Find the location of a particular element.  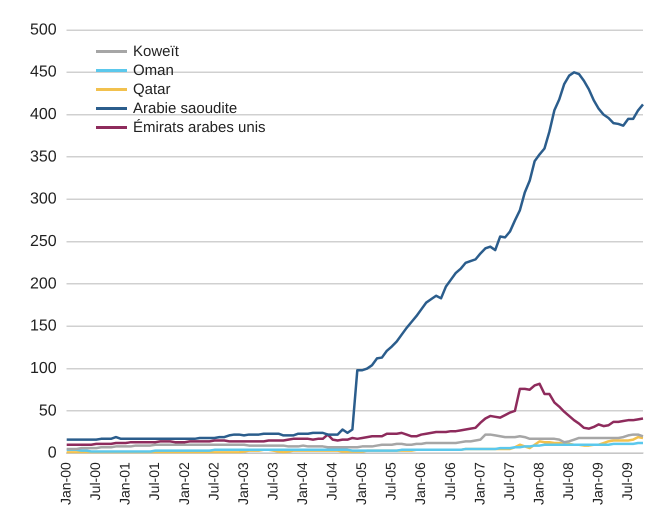

x-tick-label: Jan-09 is located at coordinates (598, 484).